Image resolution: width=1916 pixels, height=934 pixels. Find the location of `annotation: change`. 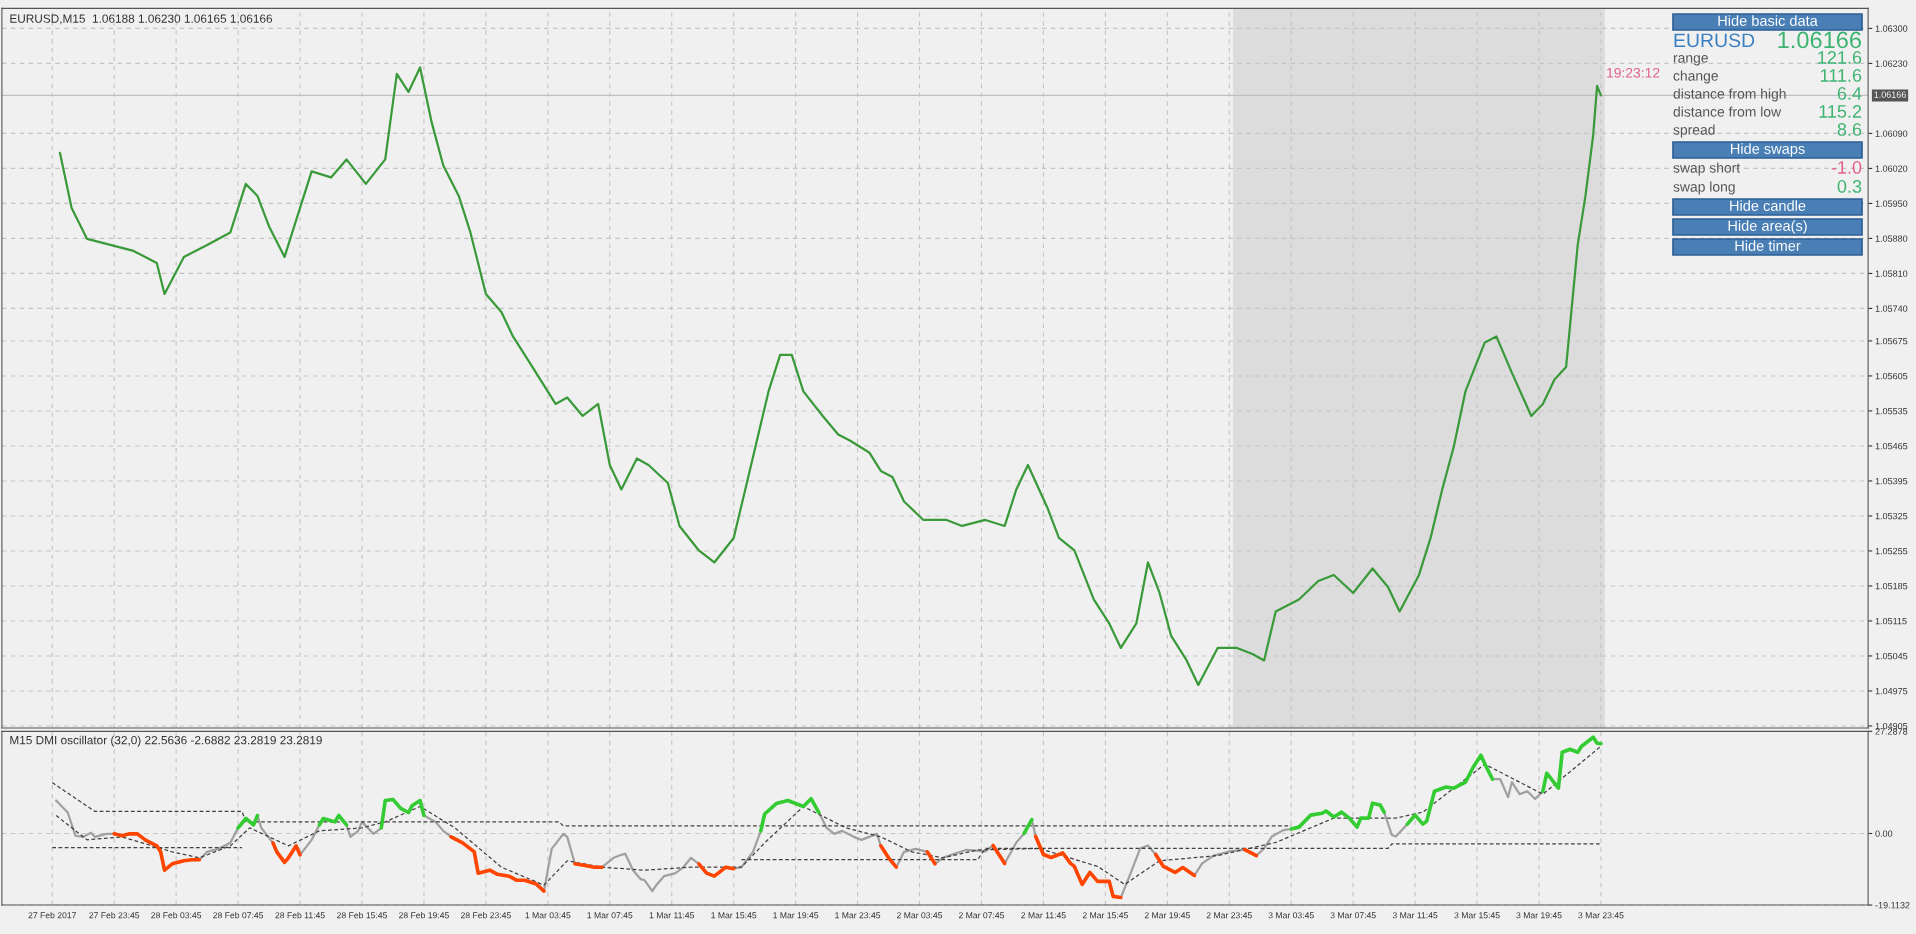

annotation: change is located at coordinates (1695, 77).